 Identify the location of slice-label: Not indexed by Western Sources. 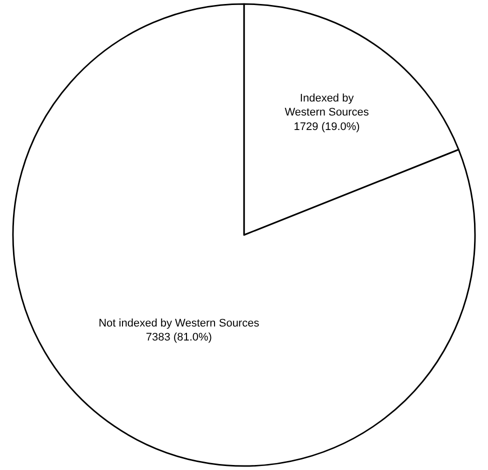
(179, 323).